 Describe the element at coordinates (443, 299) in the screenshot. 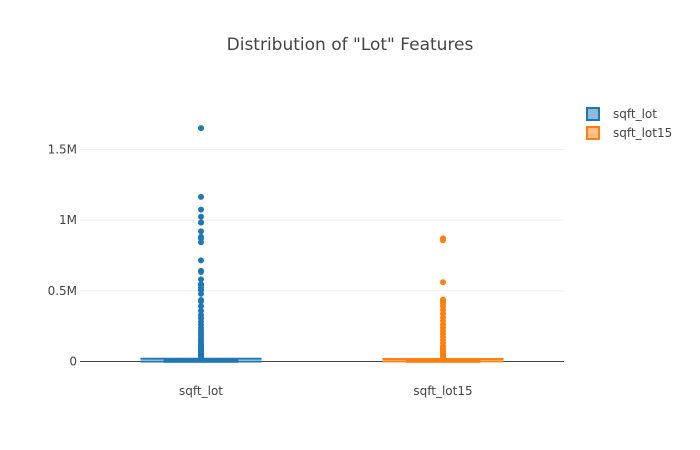

I see `box-sqft_lot15` at that location.